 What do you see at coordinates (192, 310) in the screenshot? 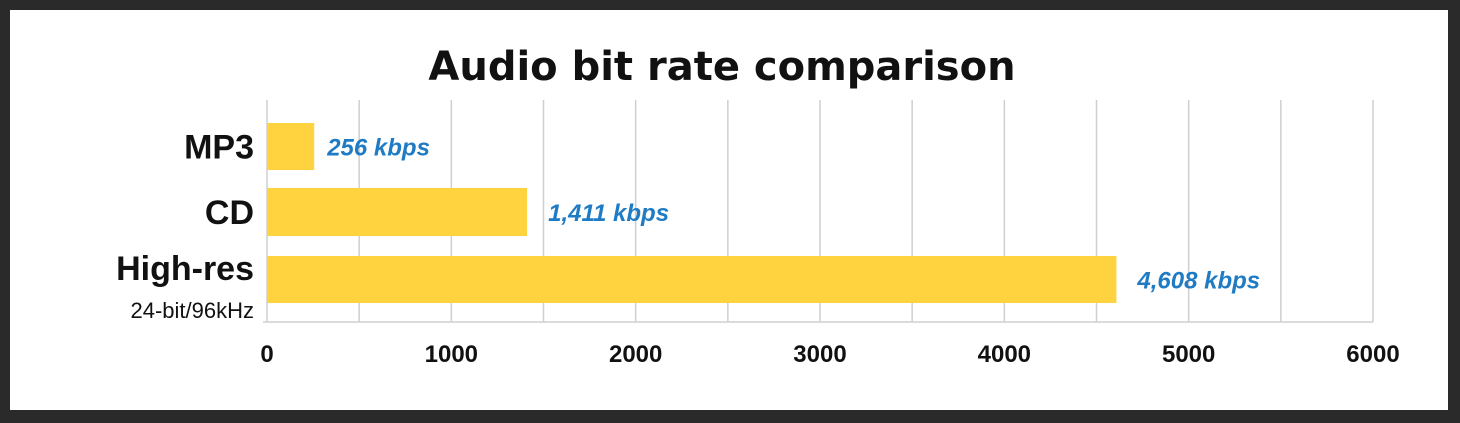
I see `category-sublabel: 24-bit/96kHz` at bounding box center [192, 310].